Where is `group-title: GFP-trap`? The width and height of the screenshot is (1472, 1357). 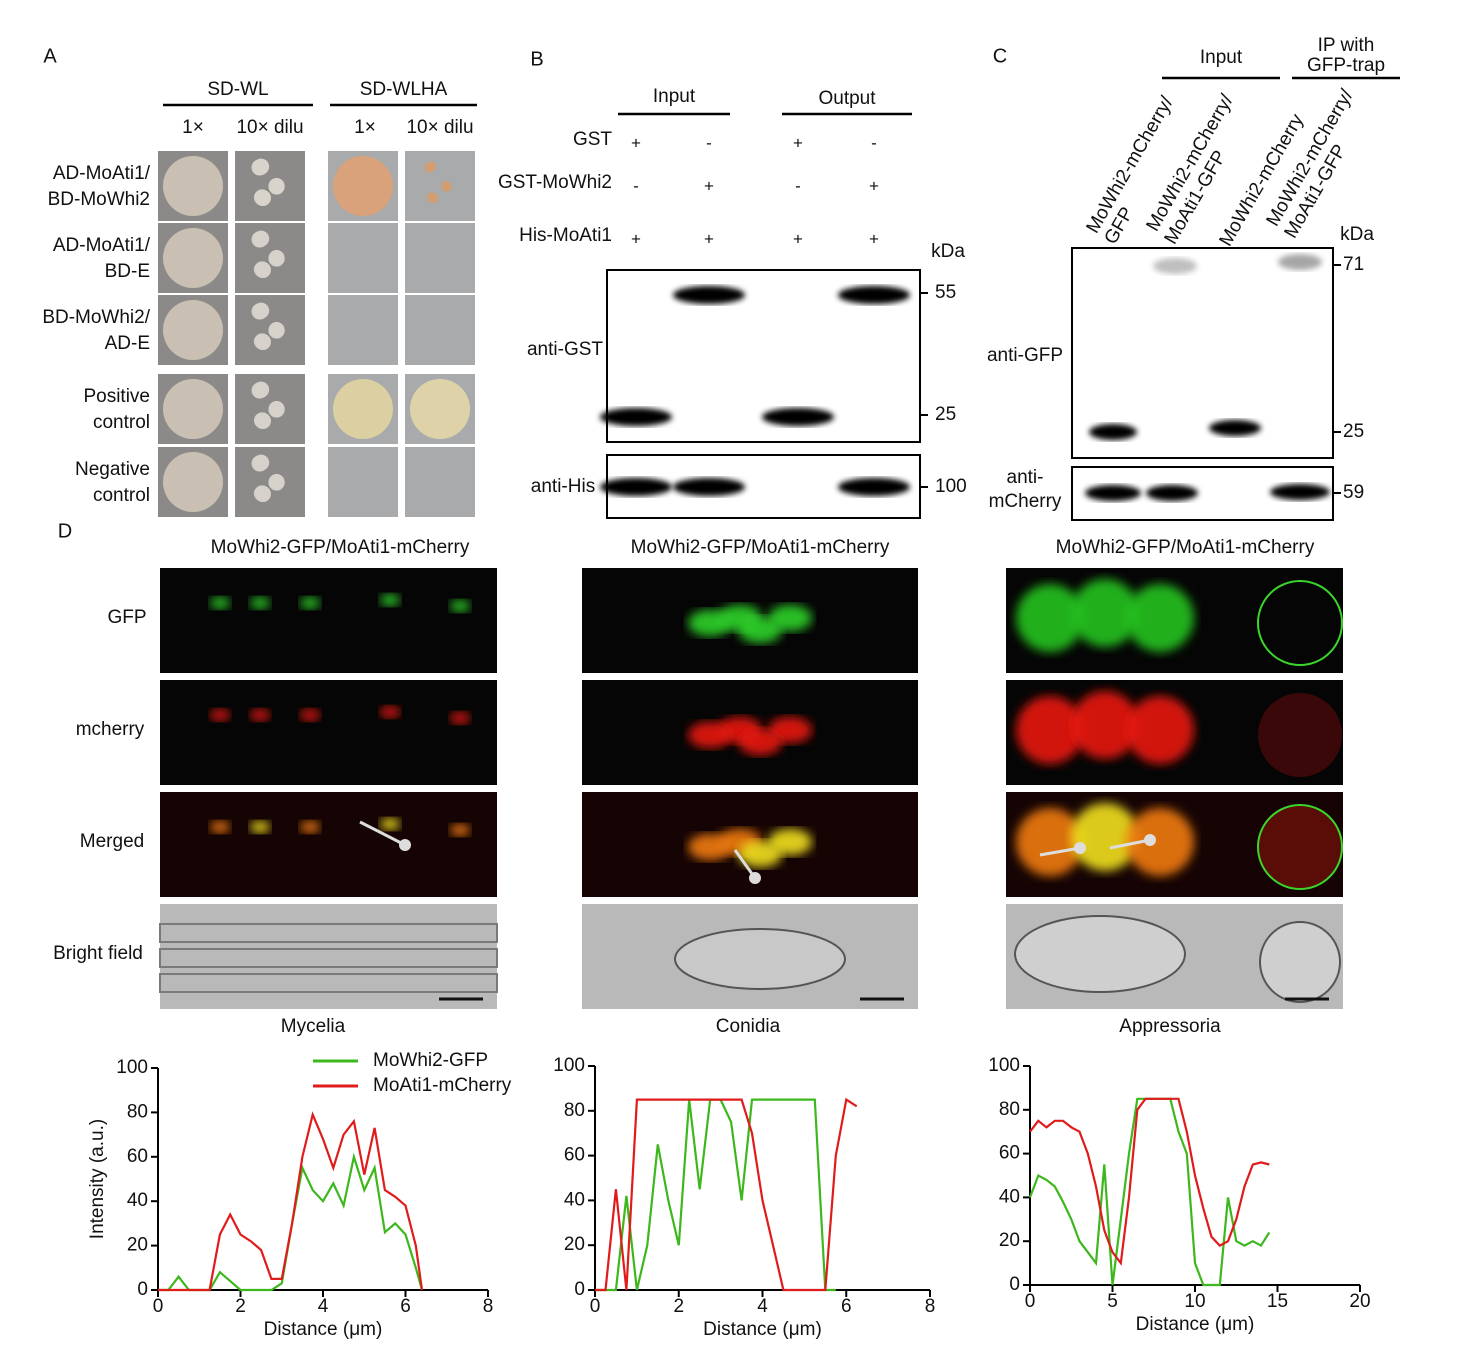
group-title: GFP-trap is located at coordinates (1346, 65).